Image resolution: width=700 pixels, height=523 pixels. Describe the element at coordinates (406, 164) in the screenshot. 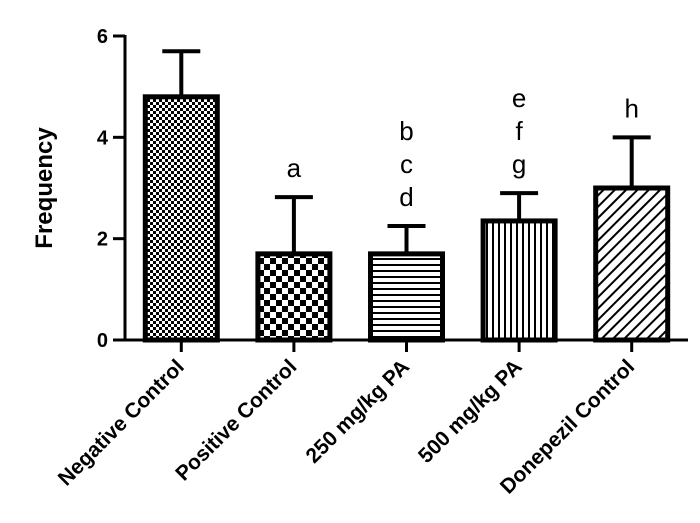

I see `significance-letter: c` at that location.